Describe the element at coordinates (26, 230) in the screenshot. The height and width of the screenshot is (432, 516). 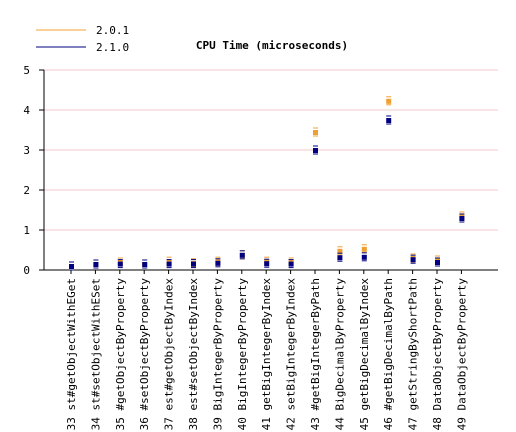
I see `y-tick-label-1: 1` at that location.